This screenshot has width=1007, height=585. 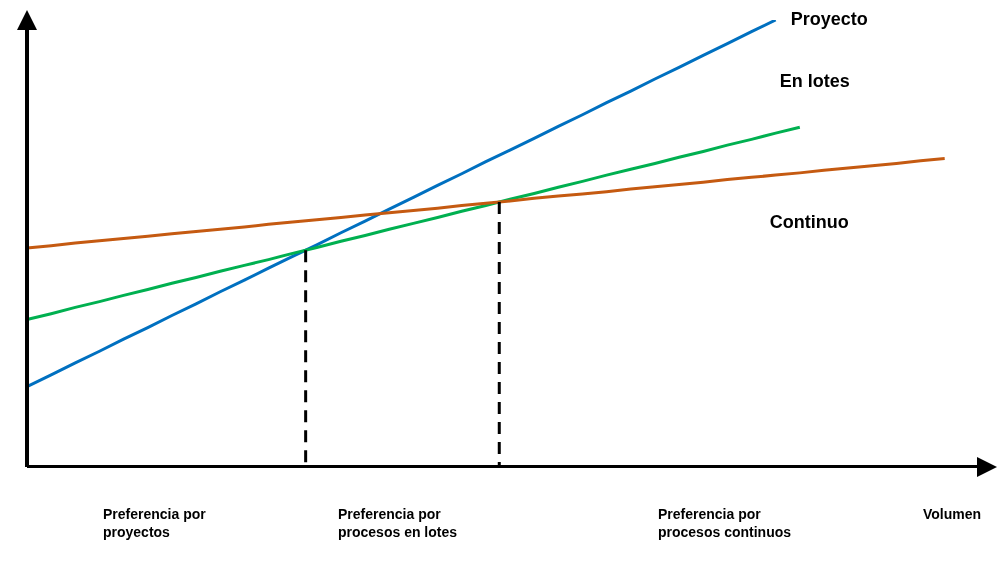 What do you see at coordinates (814, 81) in the screenshot?
I see `text: En lotes` at bounding box center [814, 81].